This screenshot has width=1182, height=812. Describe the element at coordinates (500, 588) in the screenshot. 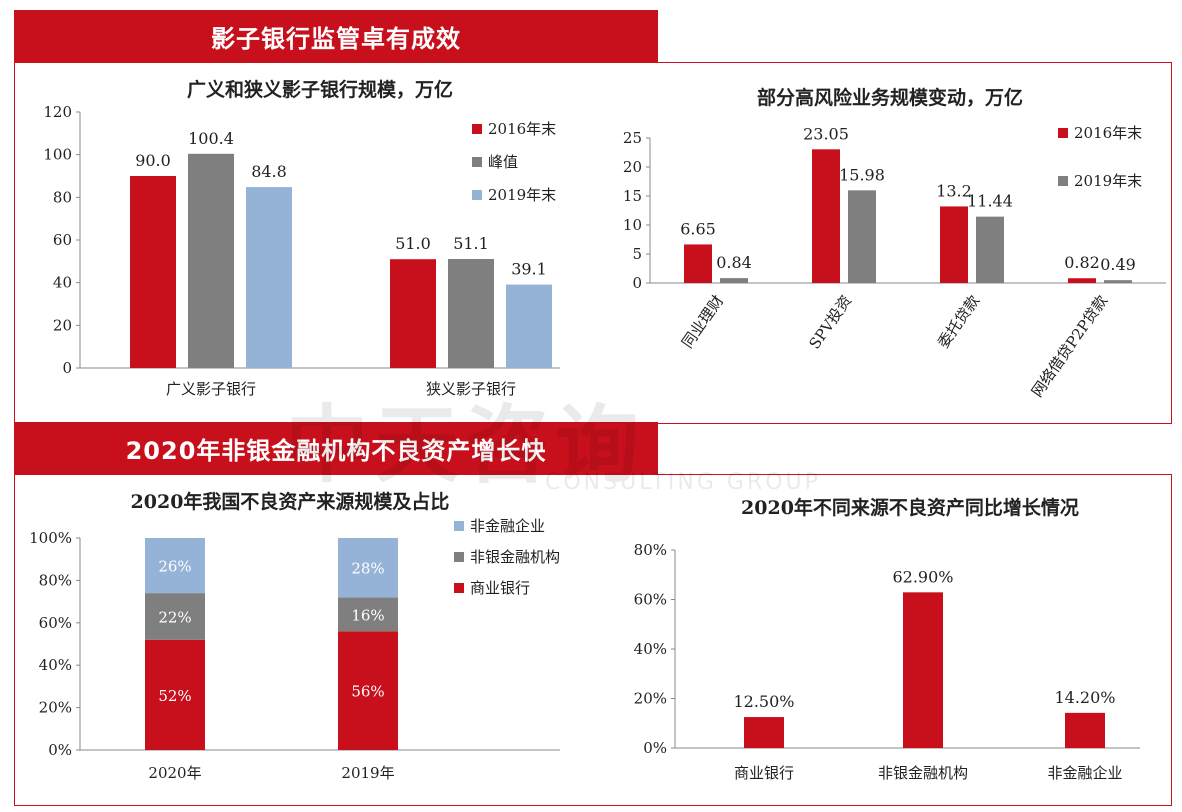

I see `legend-label: 商业银行` at that location.